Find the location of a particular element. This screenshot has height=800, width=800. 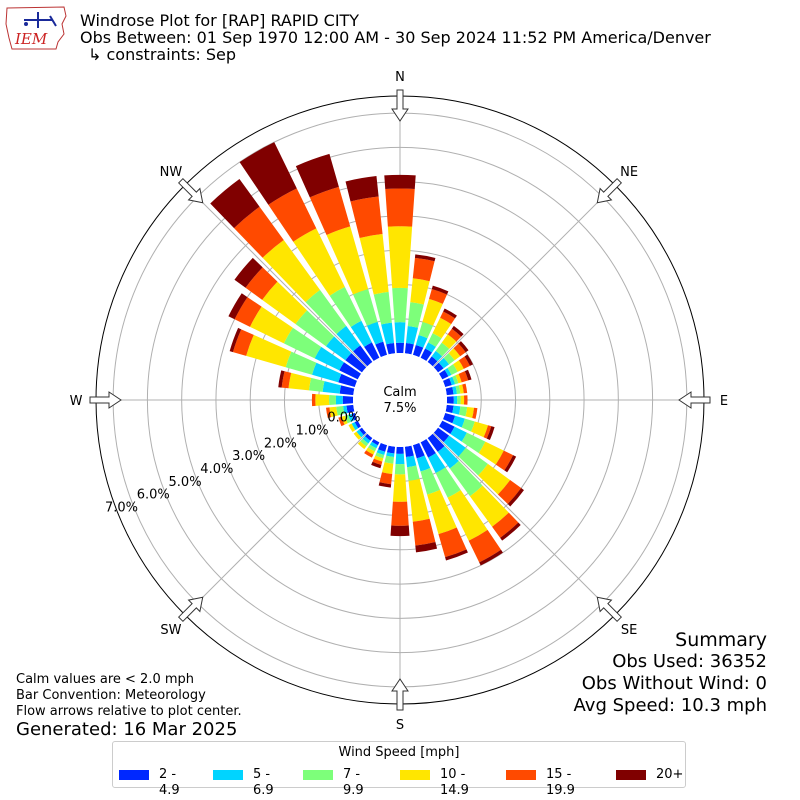

legend-label: 15 - 19.9 is located at coordinates (560, 782).